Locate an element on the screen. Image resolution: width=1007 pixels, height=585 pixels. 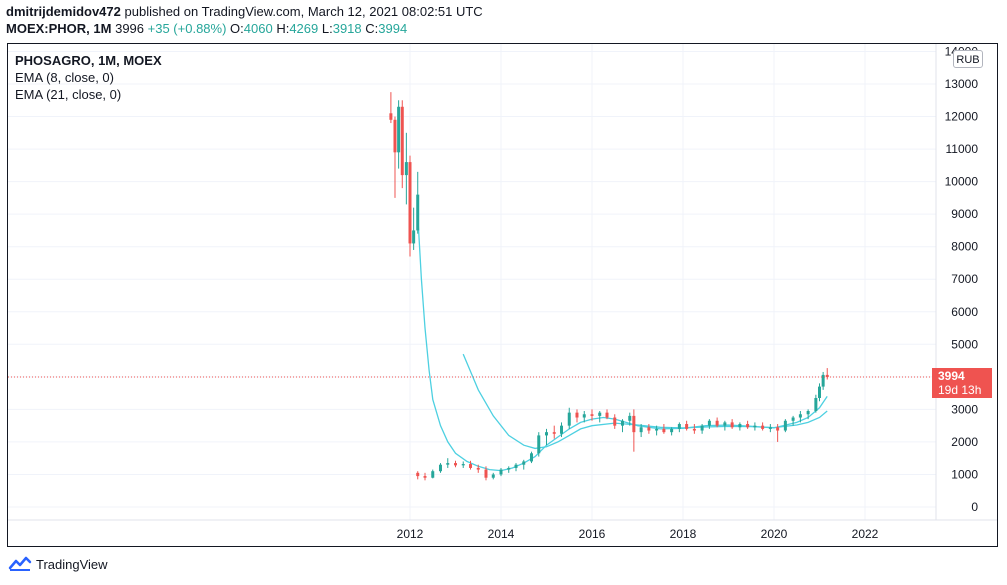
close-value: 3994 is located at coordinates (393, 28).